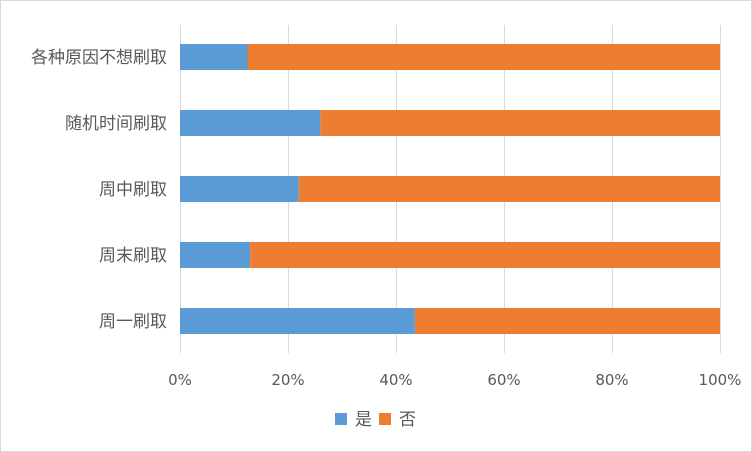 This screenshot has width=752, height=452. I want to click on x-tick-label: 80%, so click(611, 380).